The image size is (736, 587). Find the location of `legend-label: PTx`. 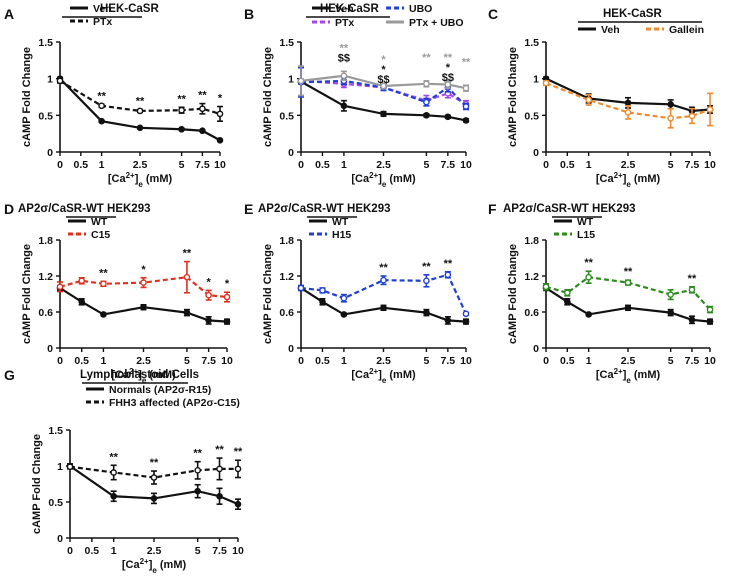

legend-label: PTx is located at coordinates (344, 23).